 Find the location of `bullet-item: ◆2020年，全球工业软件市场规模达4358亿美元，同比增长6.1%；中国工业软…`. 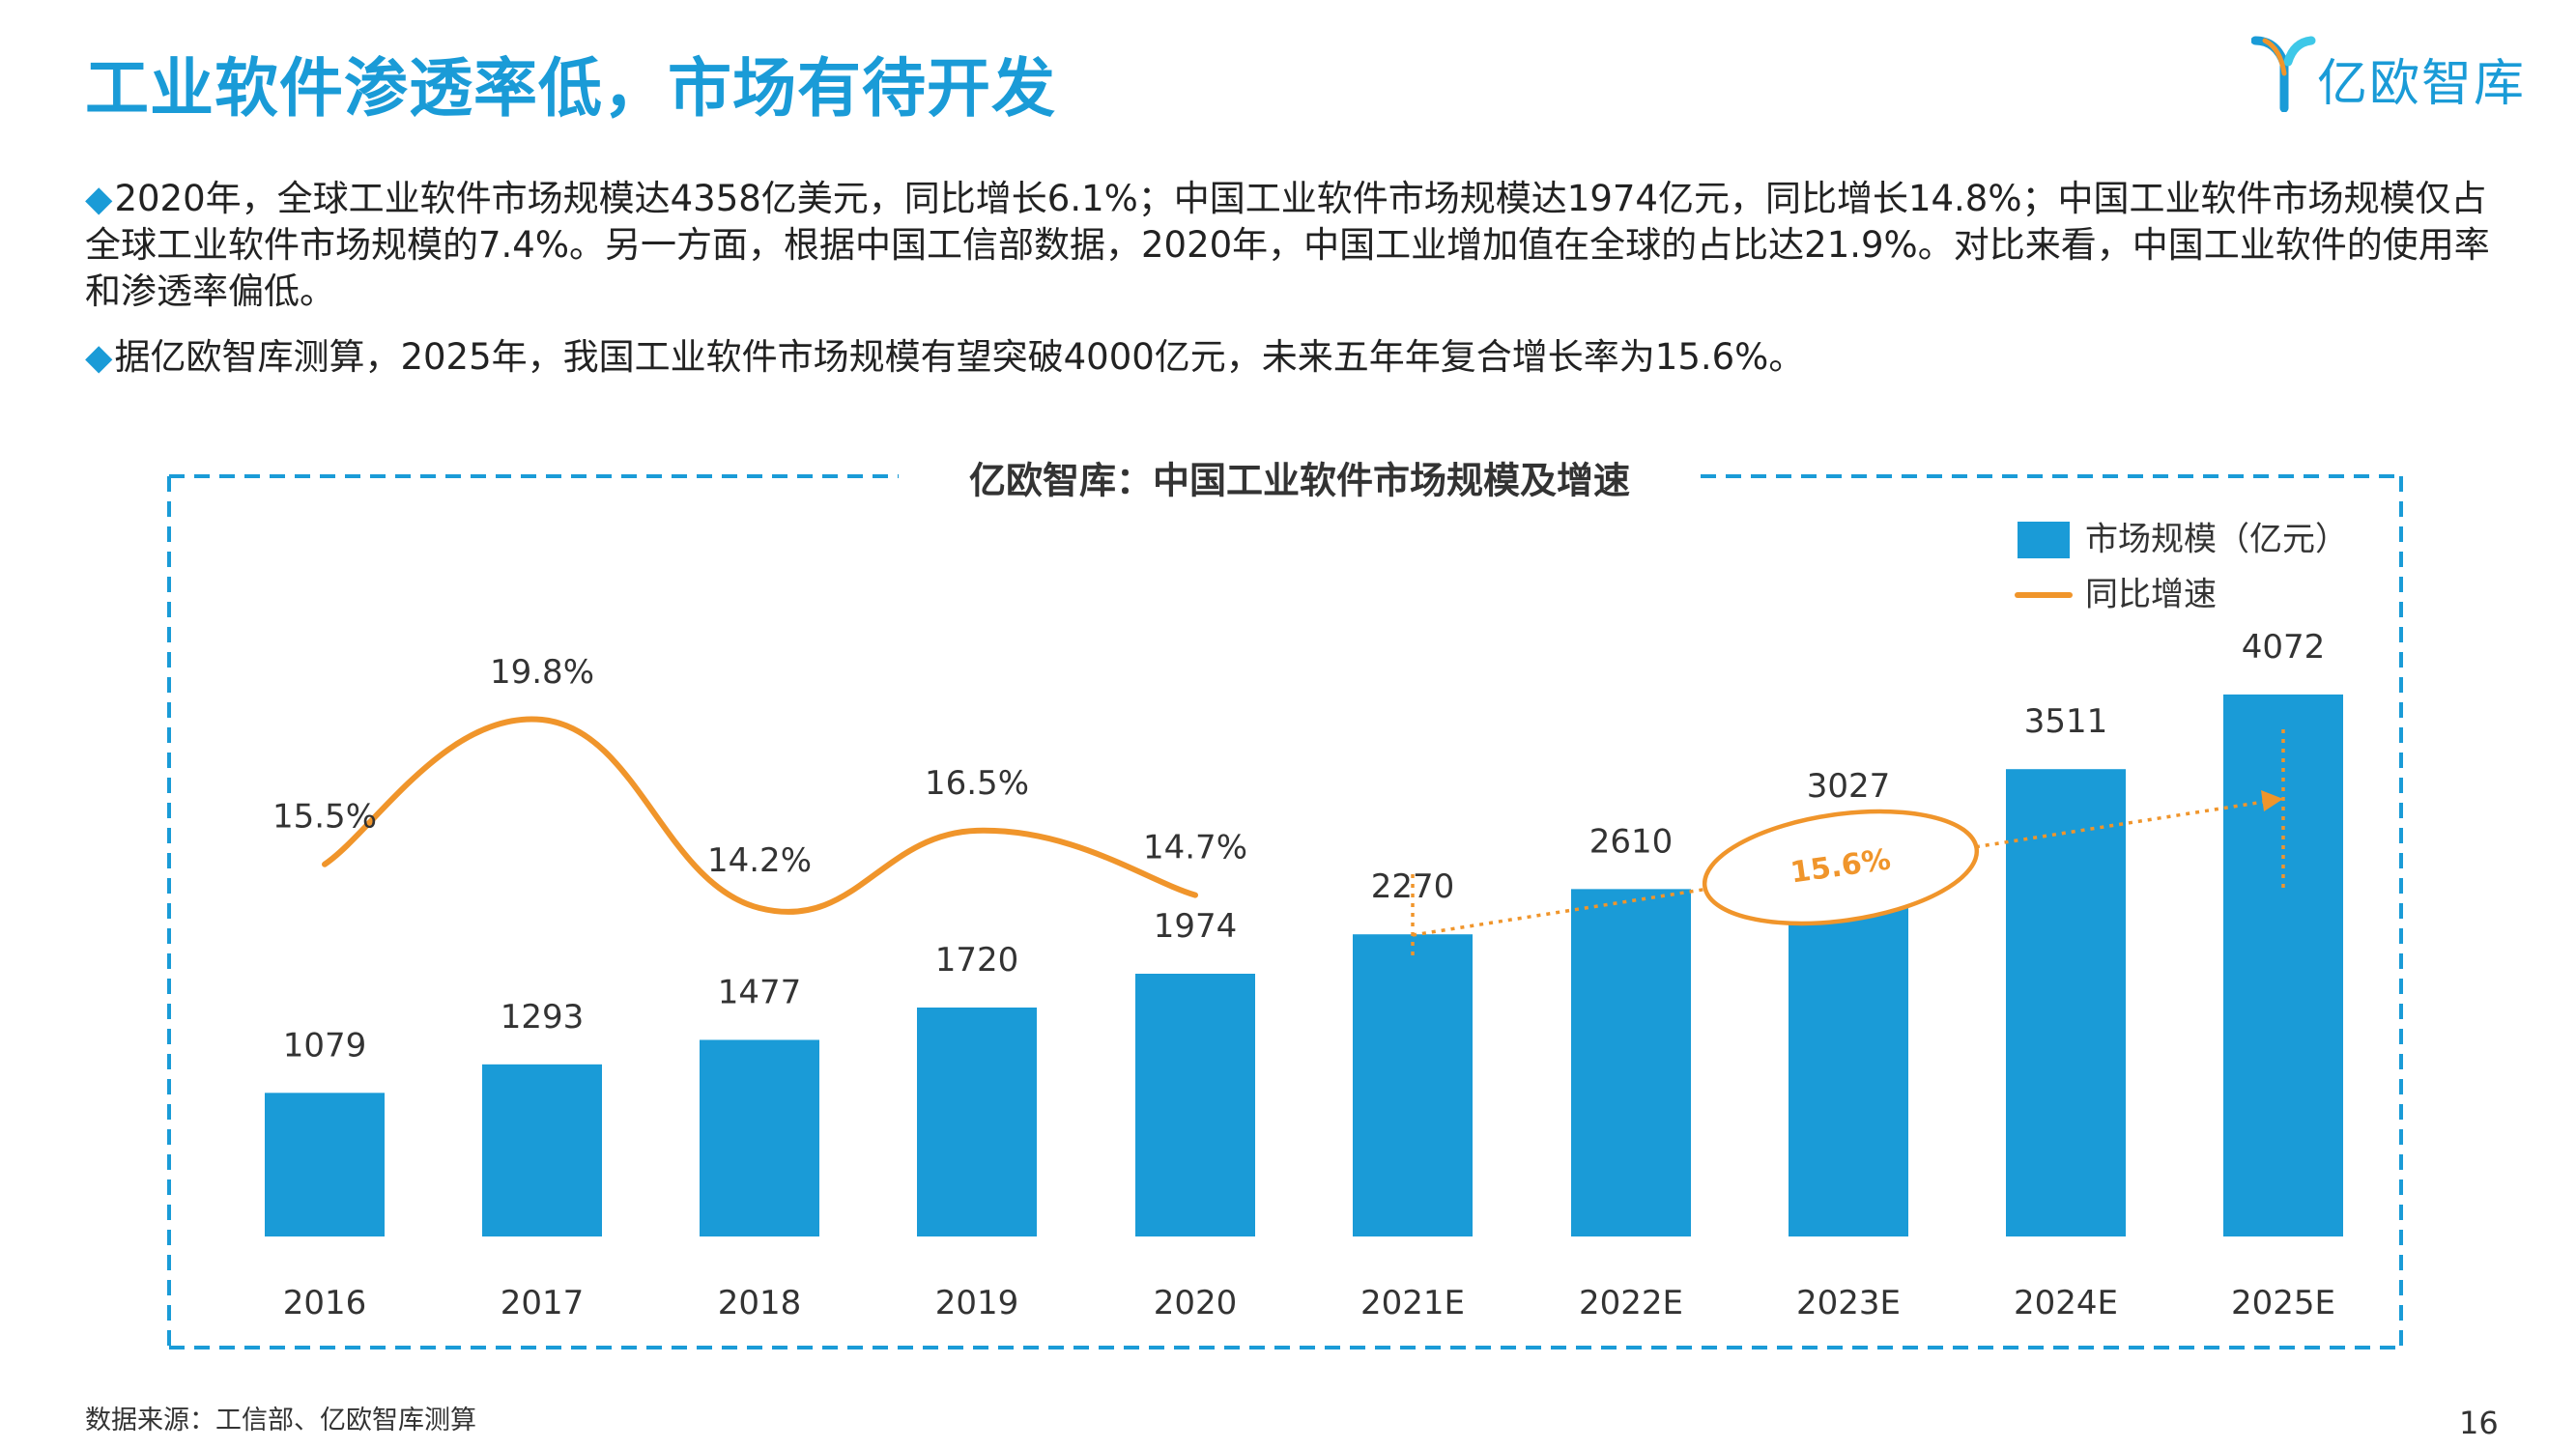

bullet-item: ◆2020年，全球工业软件市场规模达4358亿美元，同比增长6.1%；中国工业软… is located at coordinates (1293, 245).